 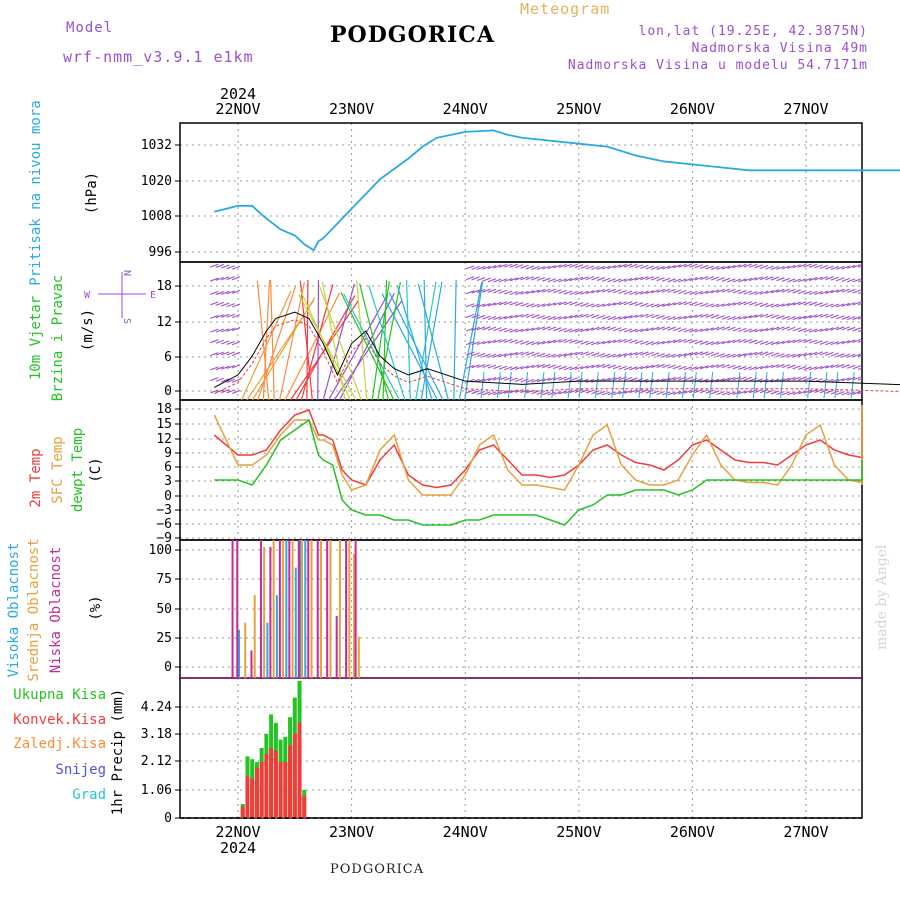 I want to click on time-axis-day-label-bottom: 26NOV, so click(x=692, y=832).